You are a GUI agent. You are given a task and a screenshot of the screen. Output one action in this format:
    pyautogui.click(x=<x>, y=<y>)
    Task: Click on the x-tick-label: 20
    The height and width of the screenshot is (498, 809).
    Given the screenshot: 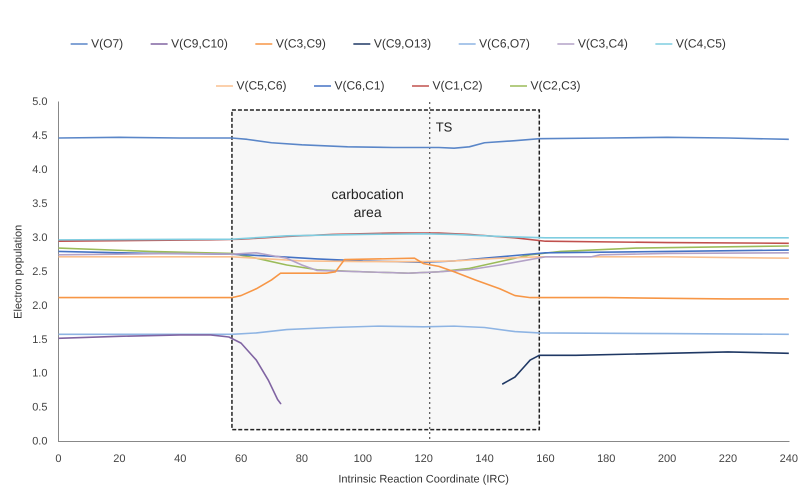 What is the action you would take?
    pyautogui.click(x=119, y=459)
    